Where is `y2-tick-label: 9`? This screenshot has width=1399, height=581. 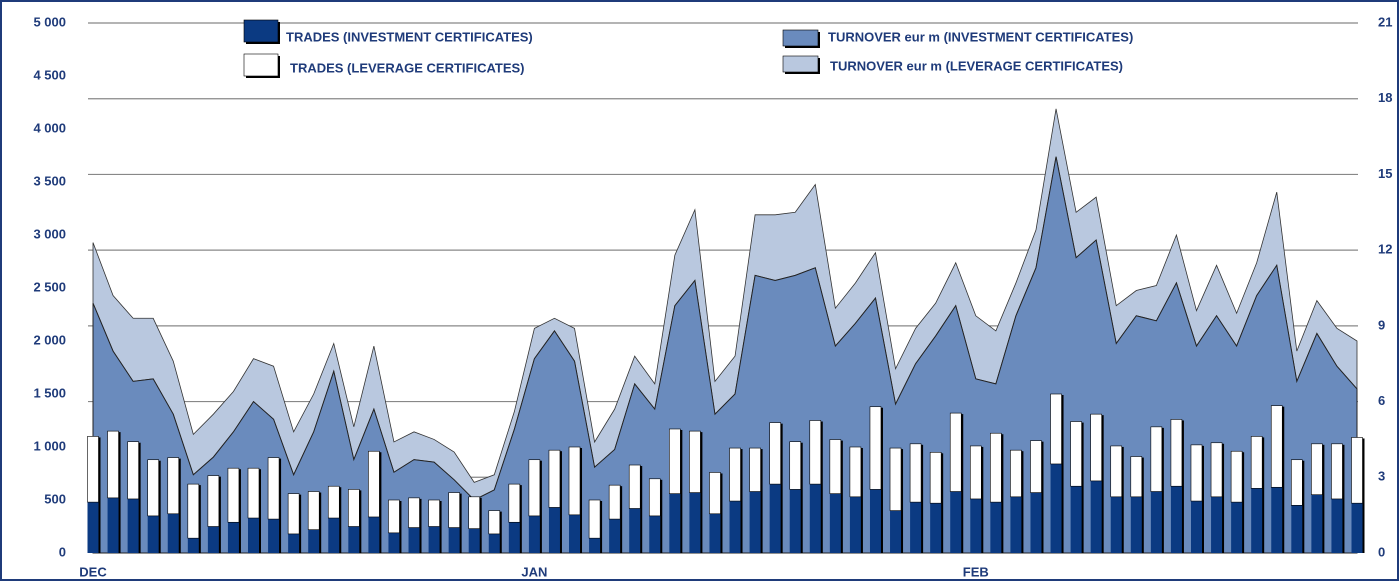 y2-tick-label: 9 is located at coordinates (1381, 324).